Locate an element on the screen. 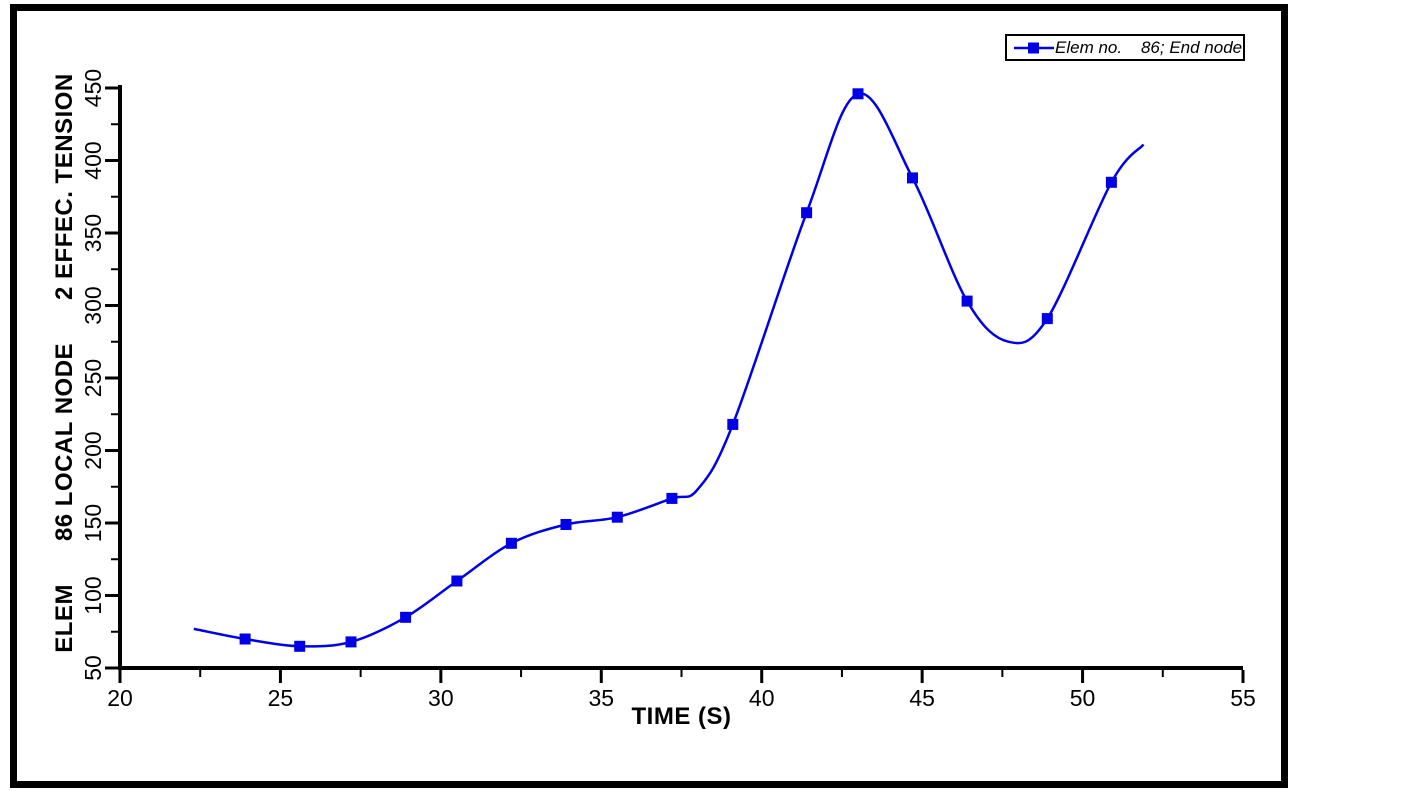 This screenshot has height=791, width=1409. y-tick-label: 50 is located at coordinates (93, 668).